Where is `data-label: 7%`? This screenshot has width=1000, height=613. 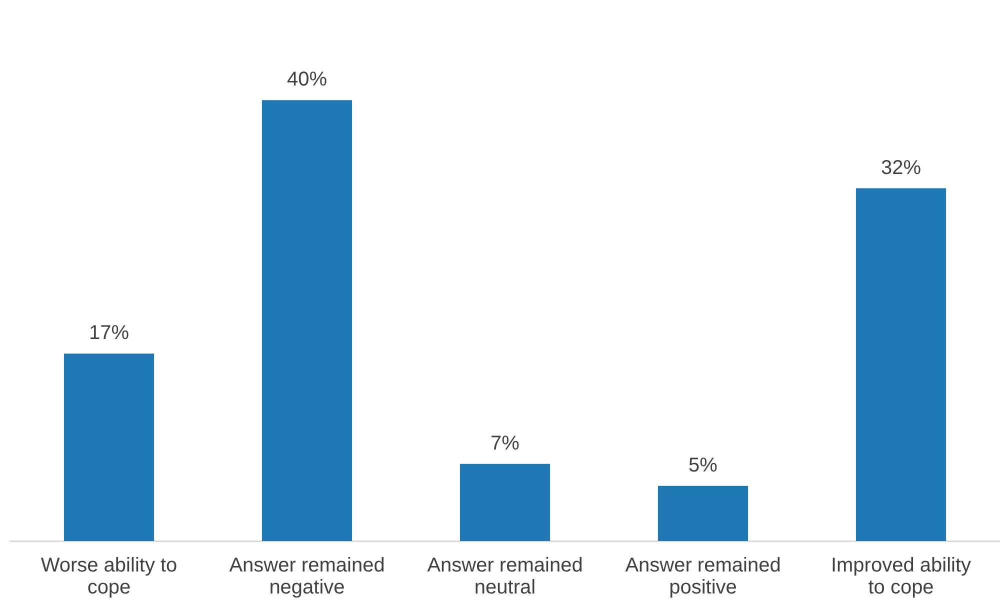 data-label: 7% is located at coordinates (505, 443).